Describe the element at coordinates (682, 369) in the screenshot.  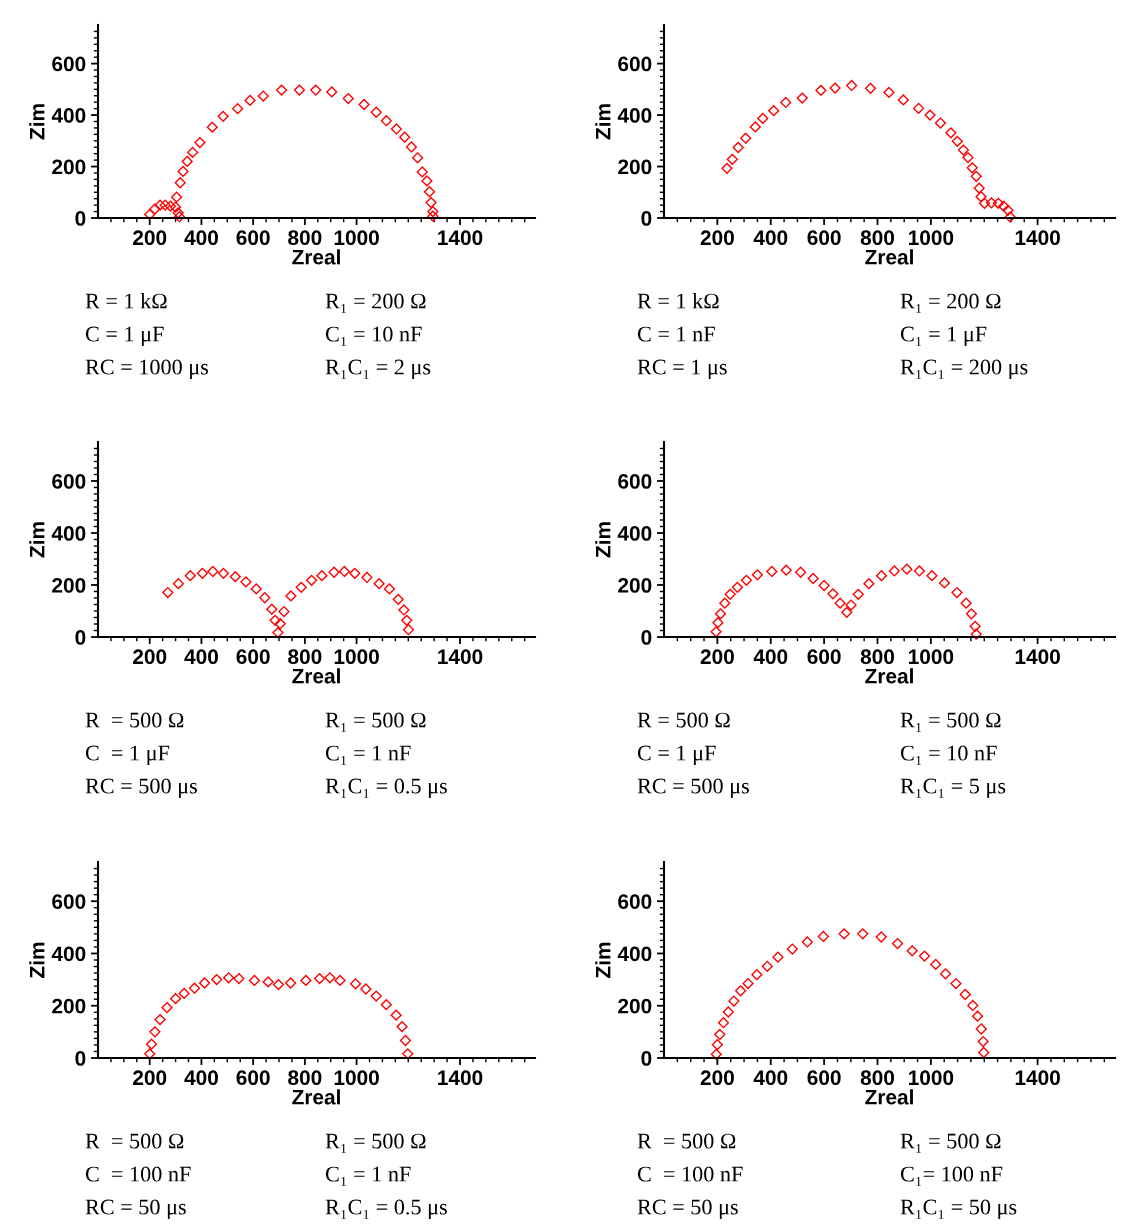
I see `text: RC = 1 μs` at that location.